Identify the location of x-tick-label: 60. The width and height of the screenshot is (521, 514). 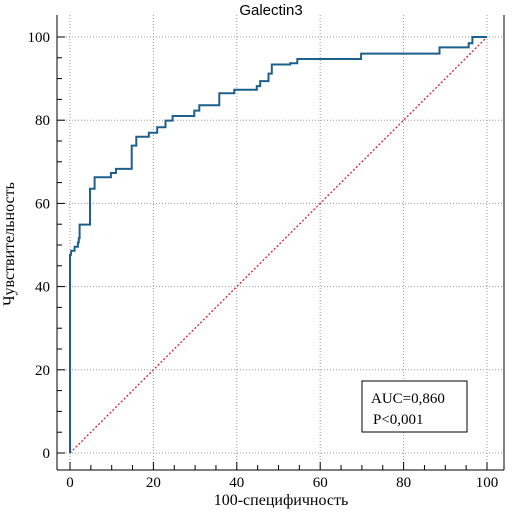
(320, 483).